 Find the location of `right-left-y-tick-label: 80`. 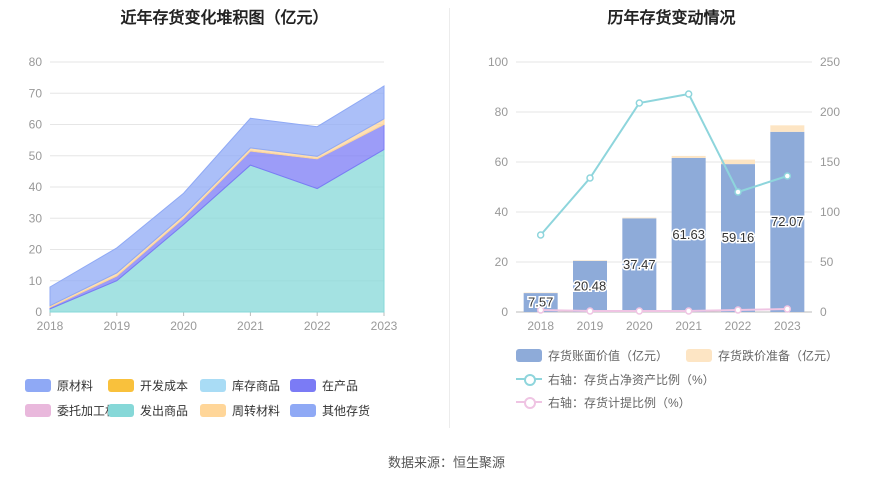

right-left-y-tick-label: 80 is located at coordinates (502, 112).